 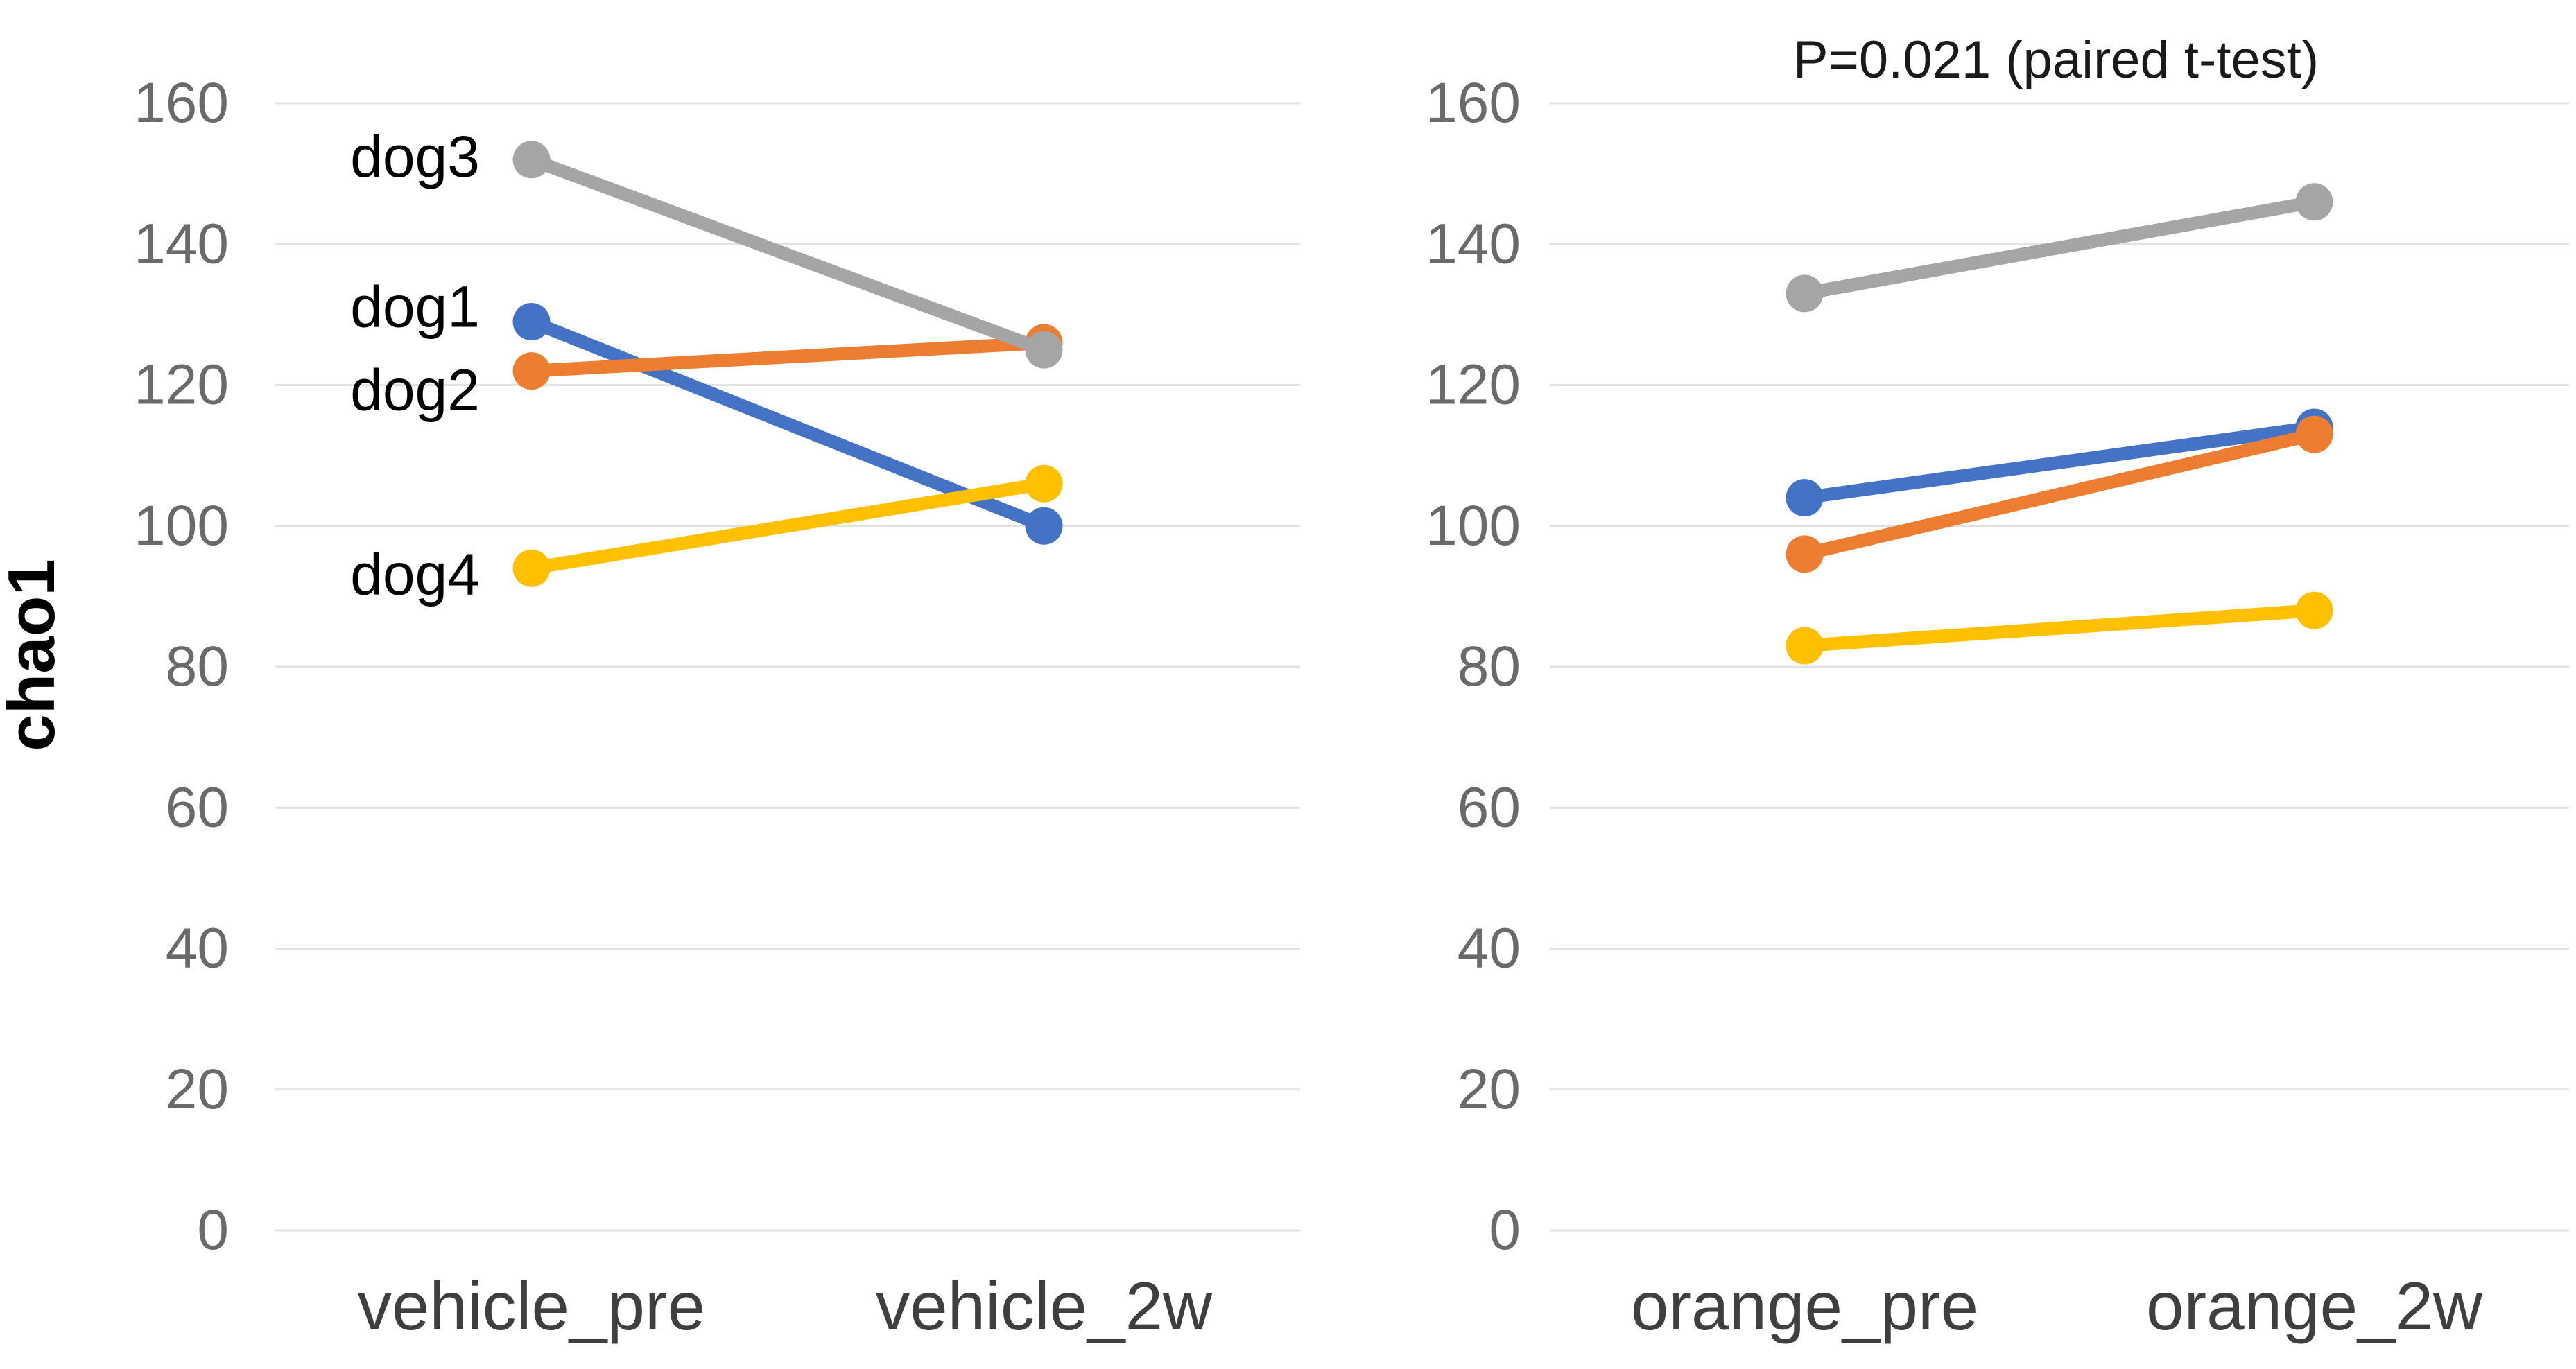 I want to click on series-label-dog4: dog4, so click(x=415, y=574).